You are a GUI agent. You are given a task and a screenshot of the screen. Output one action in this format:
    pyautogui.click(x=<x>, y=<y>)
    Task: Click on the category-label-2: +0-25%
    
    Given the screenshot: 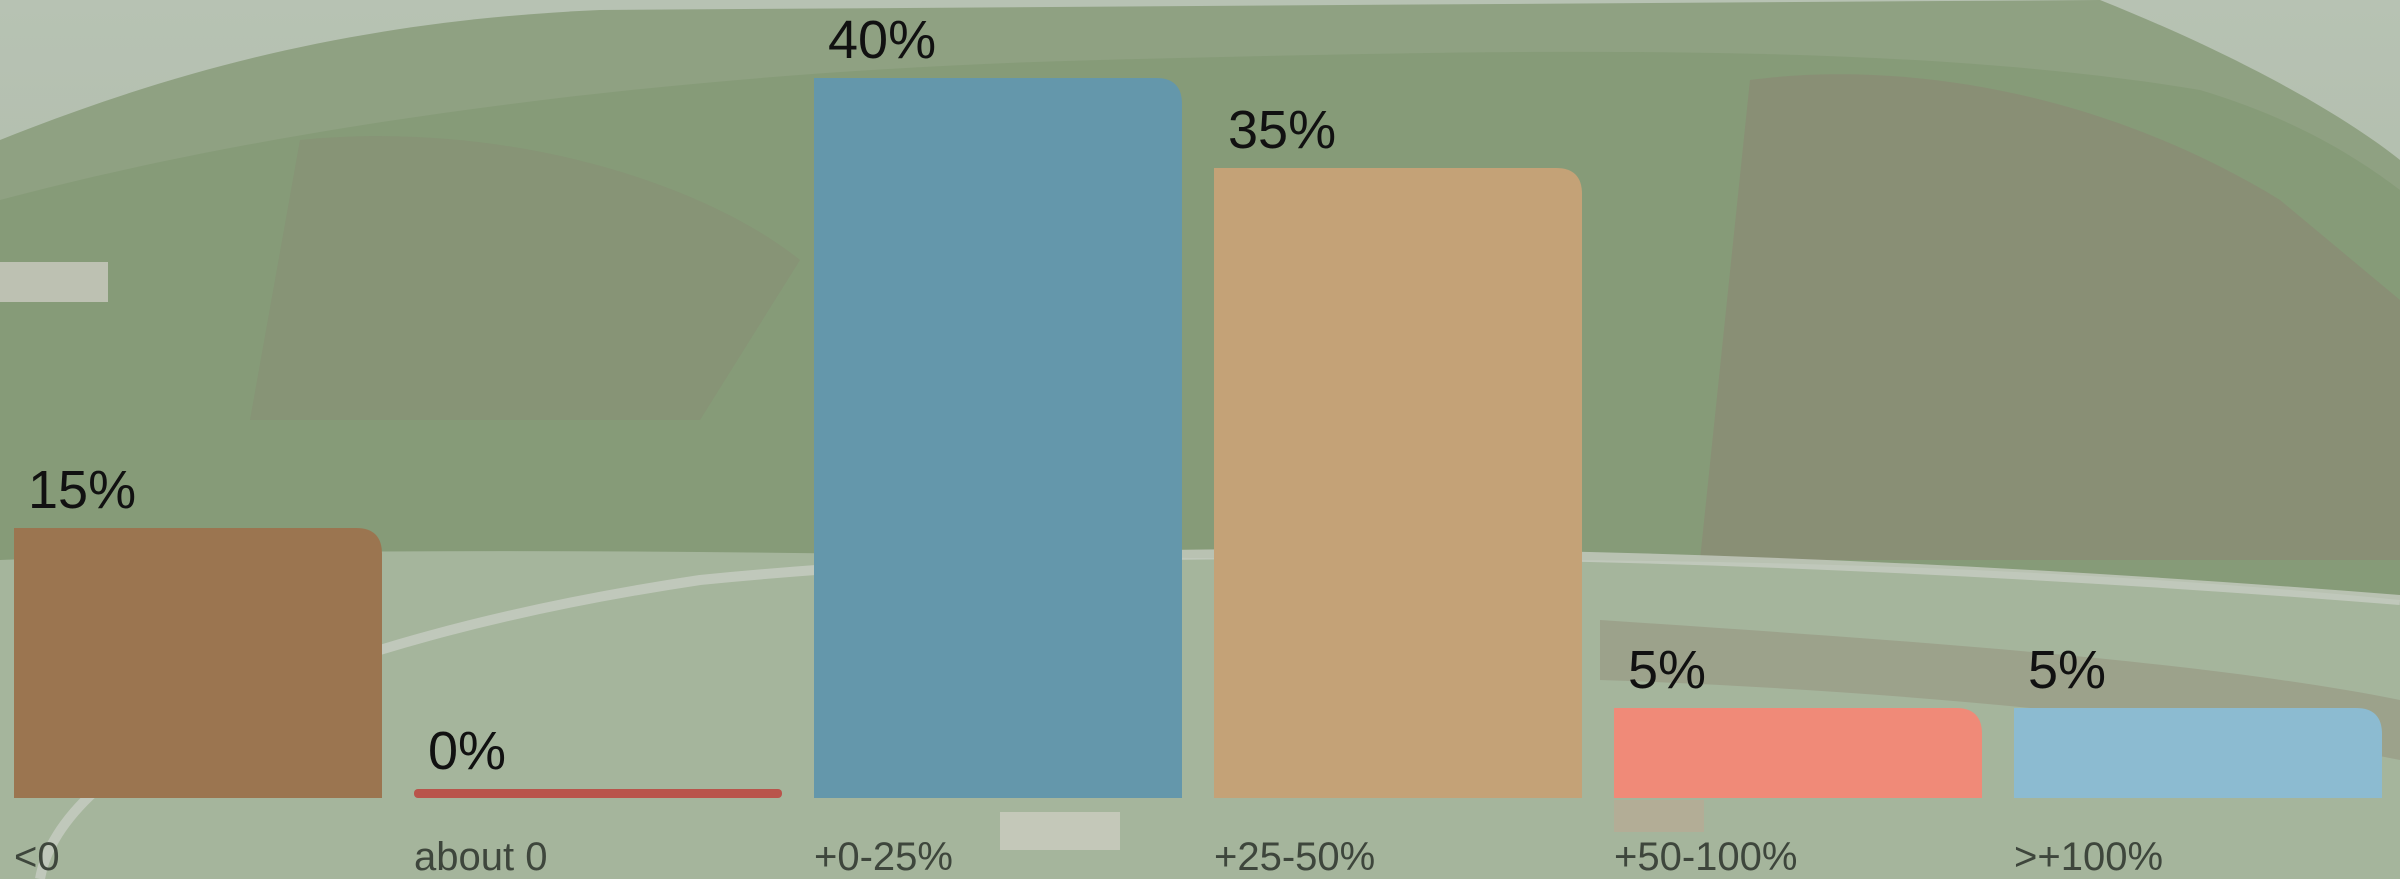 What is the action you would take?
    pyautogui.click(x=883, y=857)
    